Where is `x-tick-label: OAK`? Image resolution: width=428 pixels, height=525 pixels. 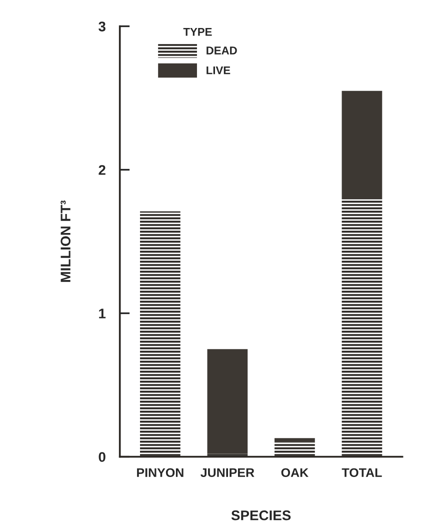
x-tick-label: OAK is located at coordinates (294, 473).